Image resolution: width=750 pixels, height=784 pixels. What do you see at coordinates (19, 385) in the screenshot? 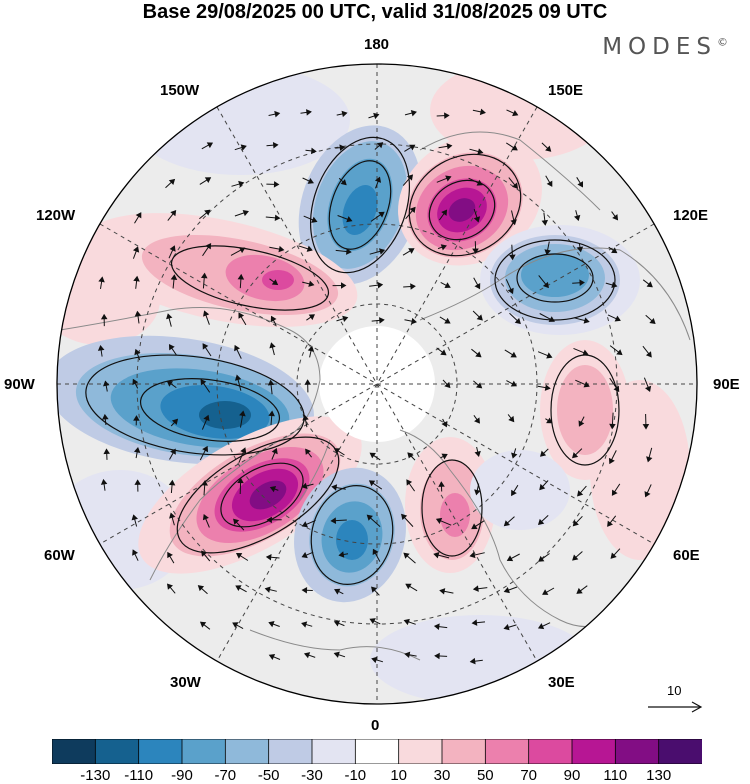
I see `lon-label-90w: 90W` at bounding box center [19, 385].